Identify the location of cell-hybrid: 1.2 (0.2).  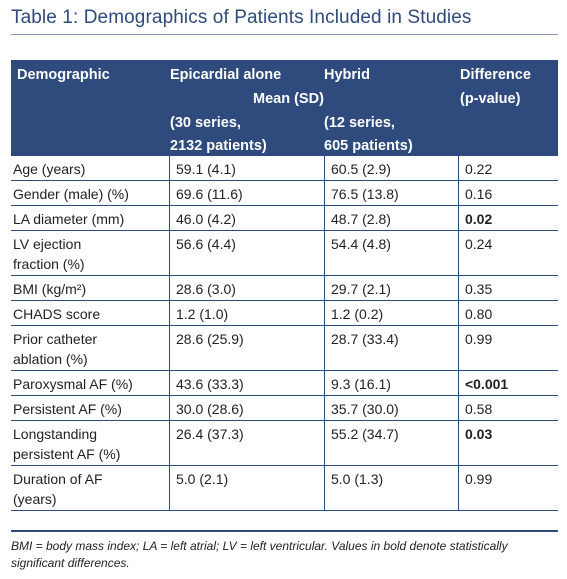
(391, 313).